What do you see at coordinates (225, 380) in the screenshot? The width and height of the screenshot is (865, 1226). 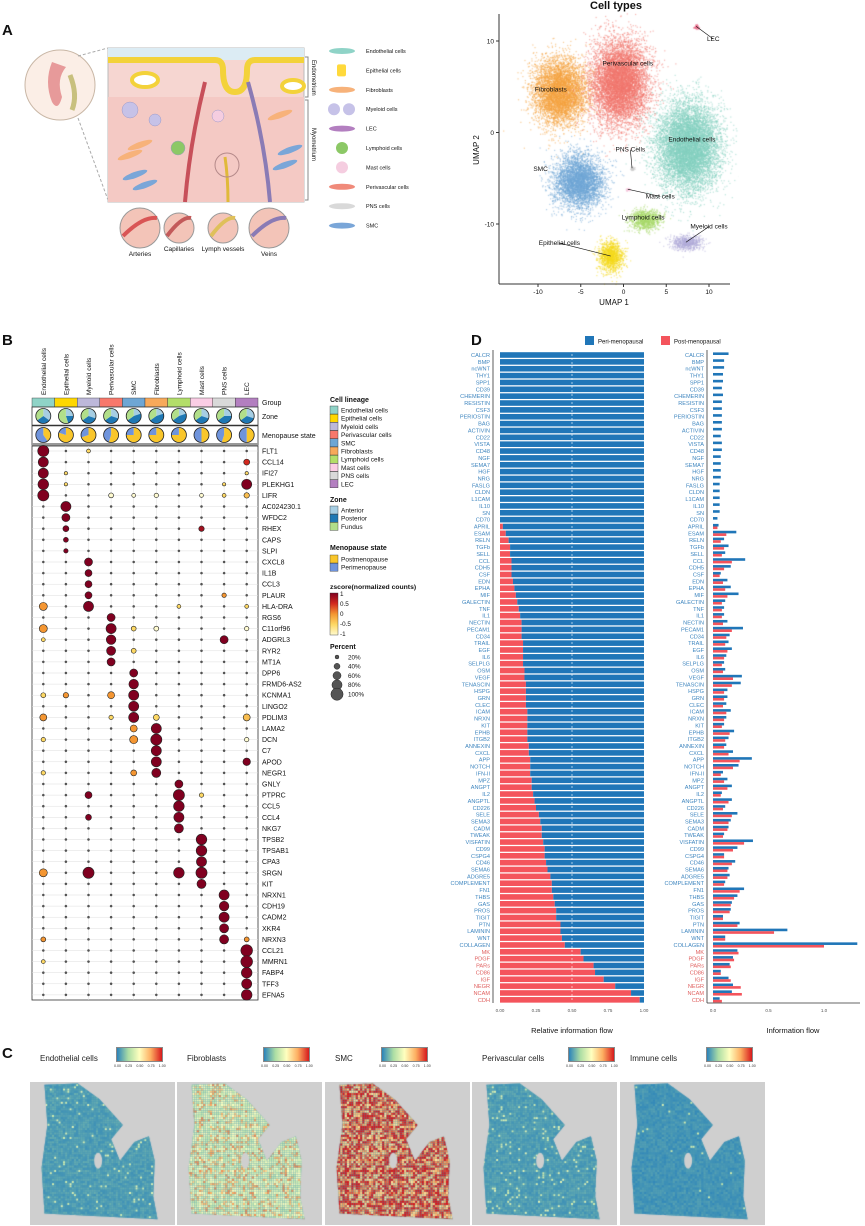 I see `column-header: PNS cells` at bounding box center [225, 380].